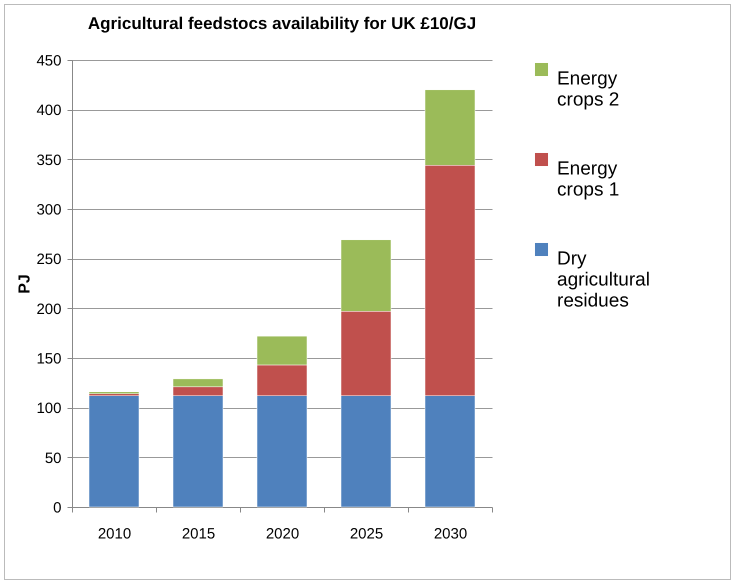  Describe the element at coordinates (588, 179) in the screenshot. I see `legend-label: Energy crops 1` at that location.